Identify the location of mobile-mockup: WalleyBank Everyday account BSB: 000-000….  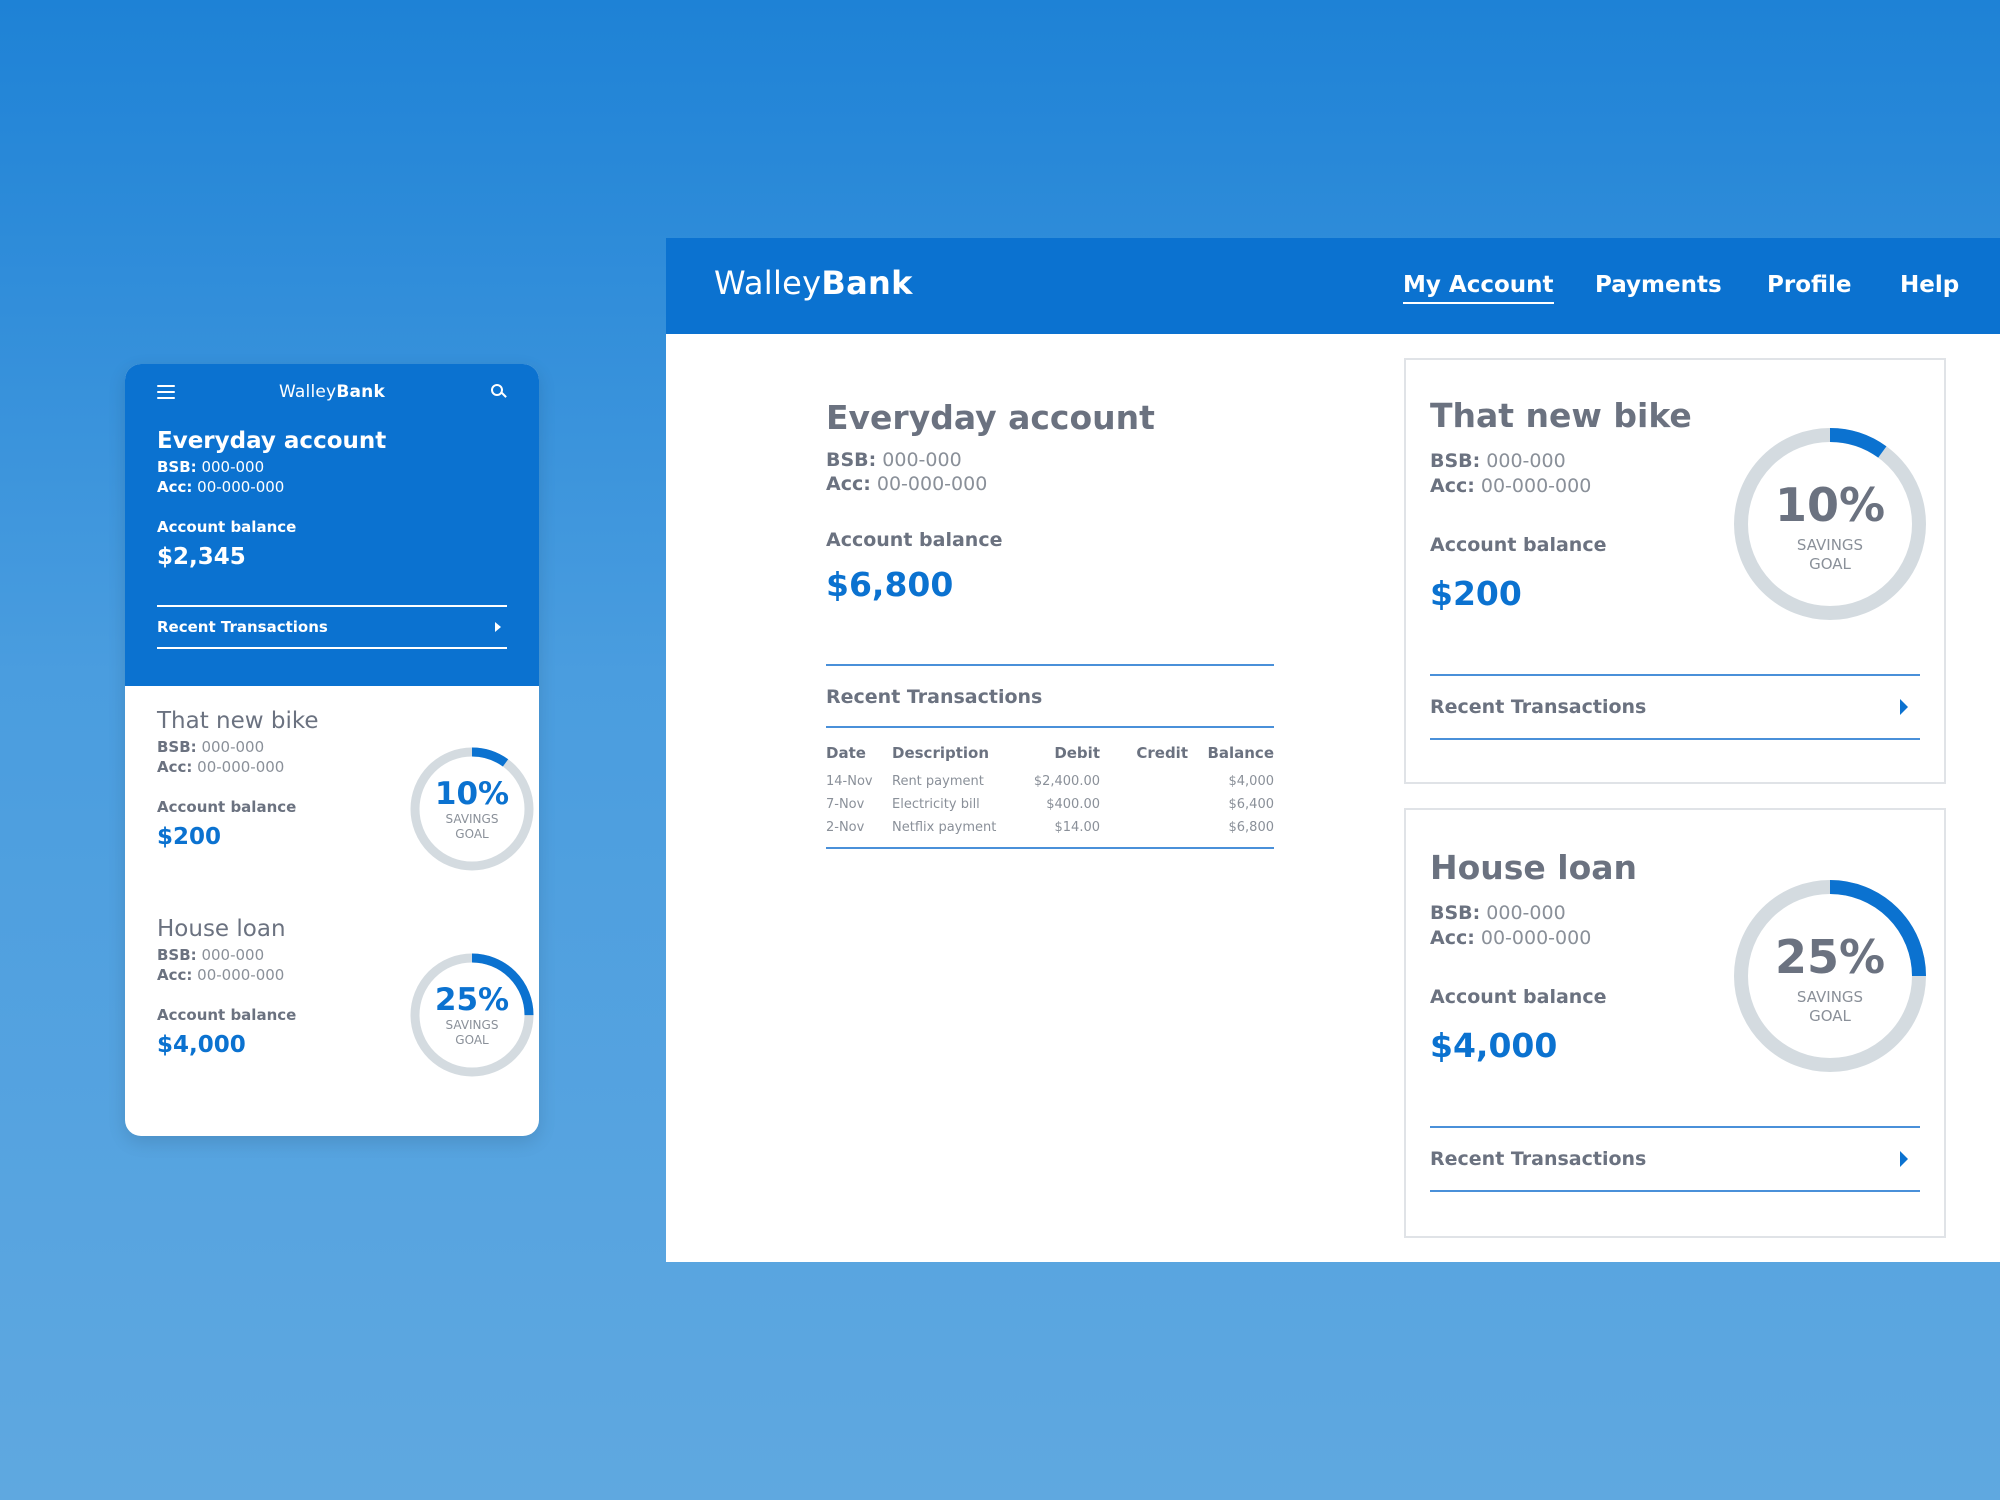
(332, 750).